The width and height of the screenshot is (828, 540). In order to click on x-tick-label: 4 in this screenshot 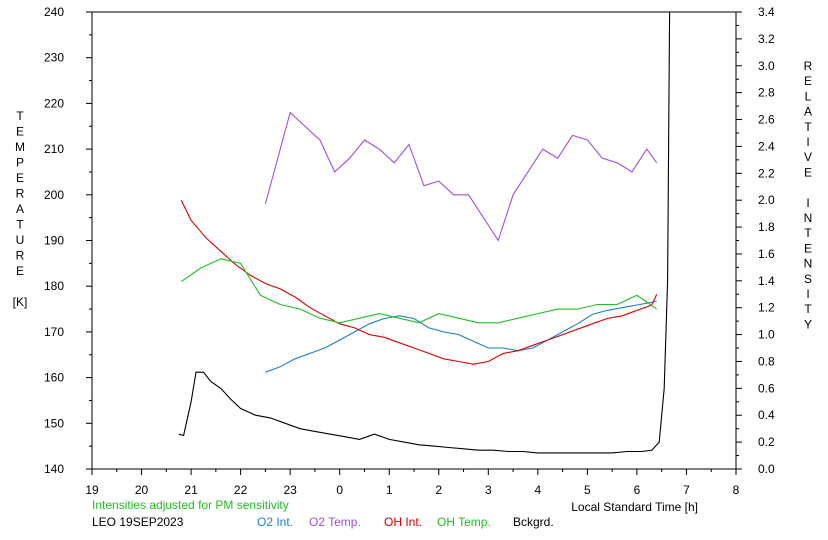, I will do `click(538, 490)`.